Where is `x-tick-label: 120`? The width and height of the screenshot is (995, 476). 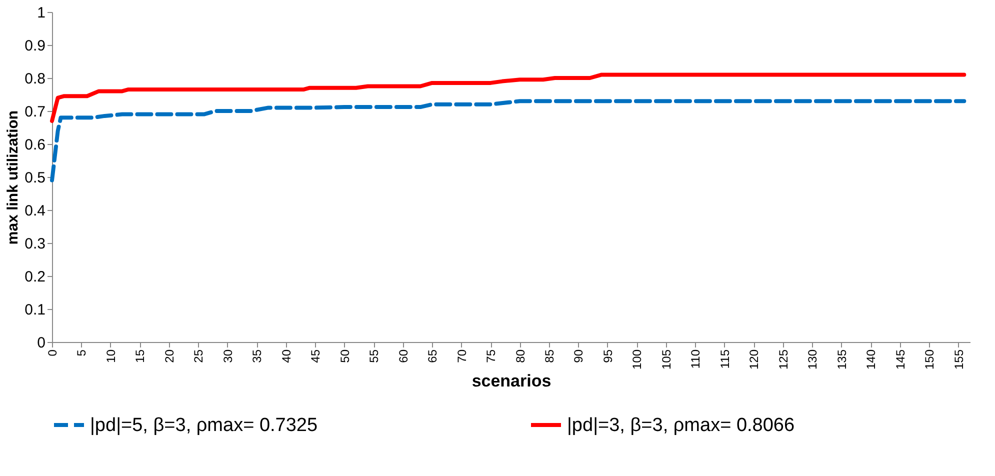
x-tick-label: 120 is located at coordinates (754, 359).